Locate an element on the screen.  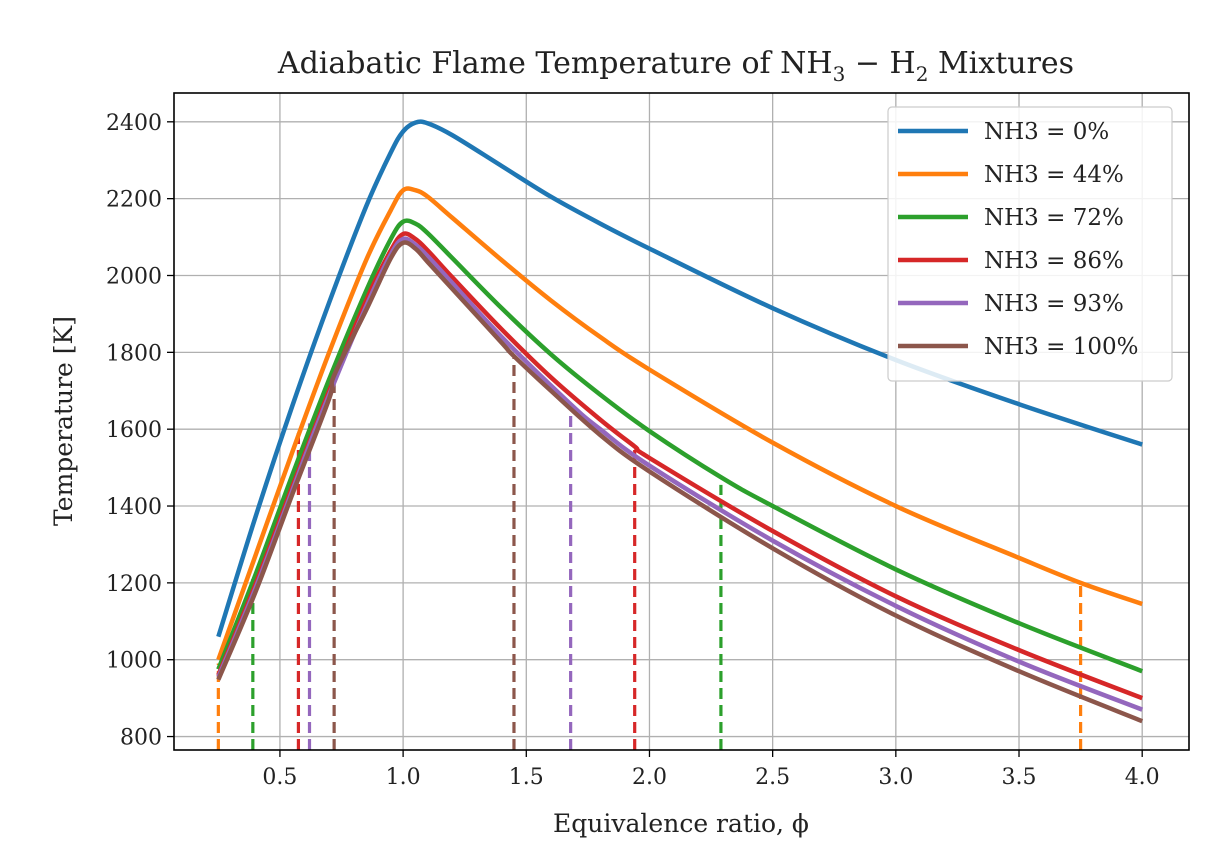
y-tick-label: 1200 is located at coordinates (134, 584).